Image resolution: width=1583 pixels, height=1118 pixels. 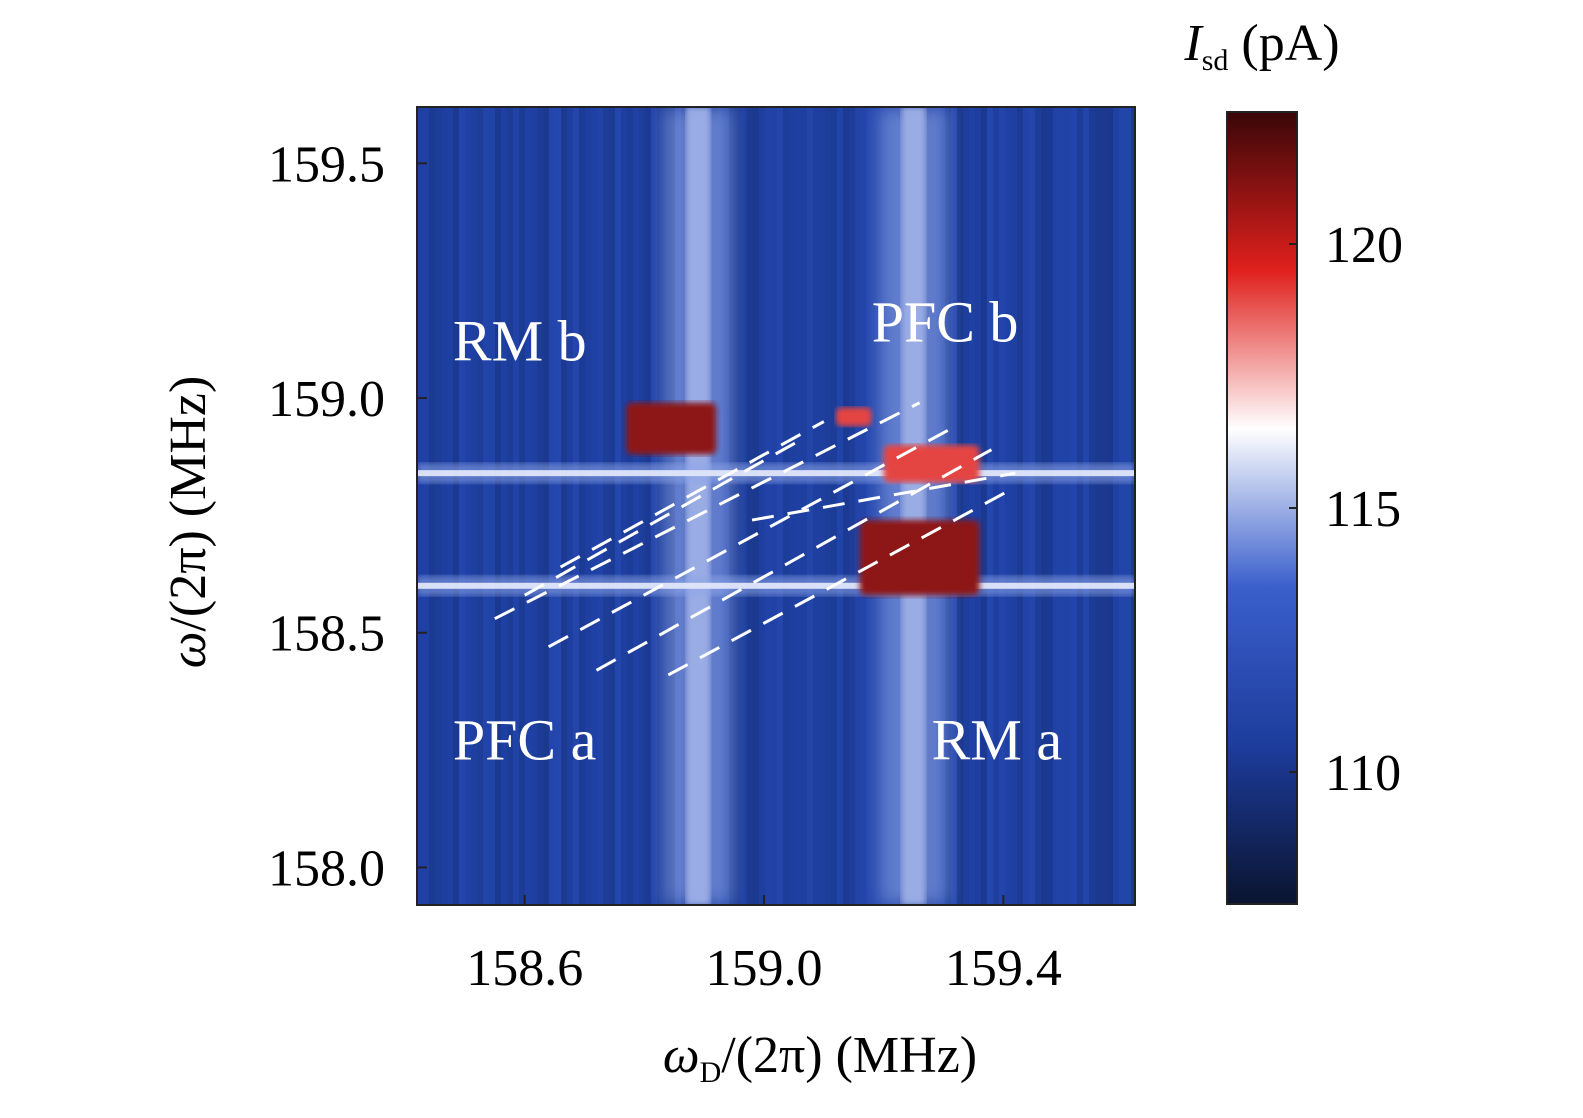 I want to click on colorbar-tick-label: 120, so click(x=1364, y=245).